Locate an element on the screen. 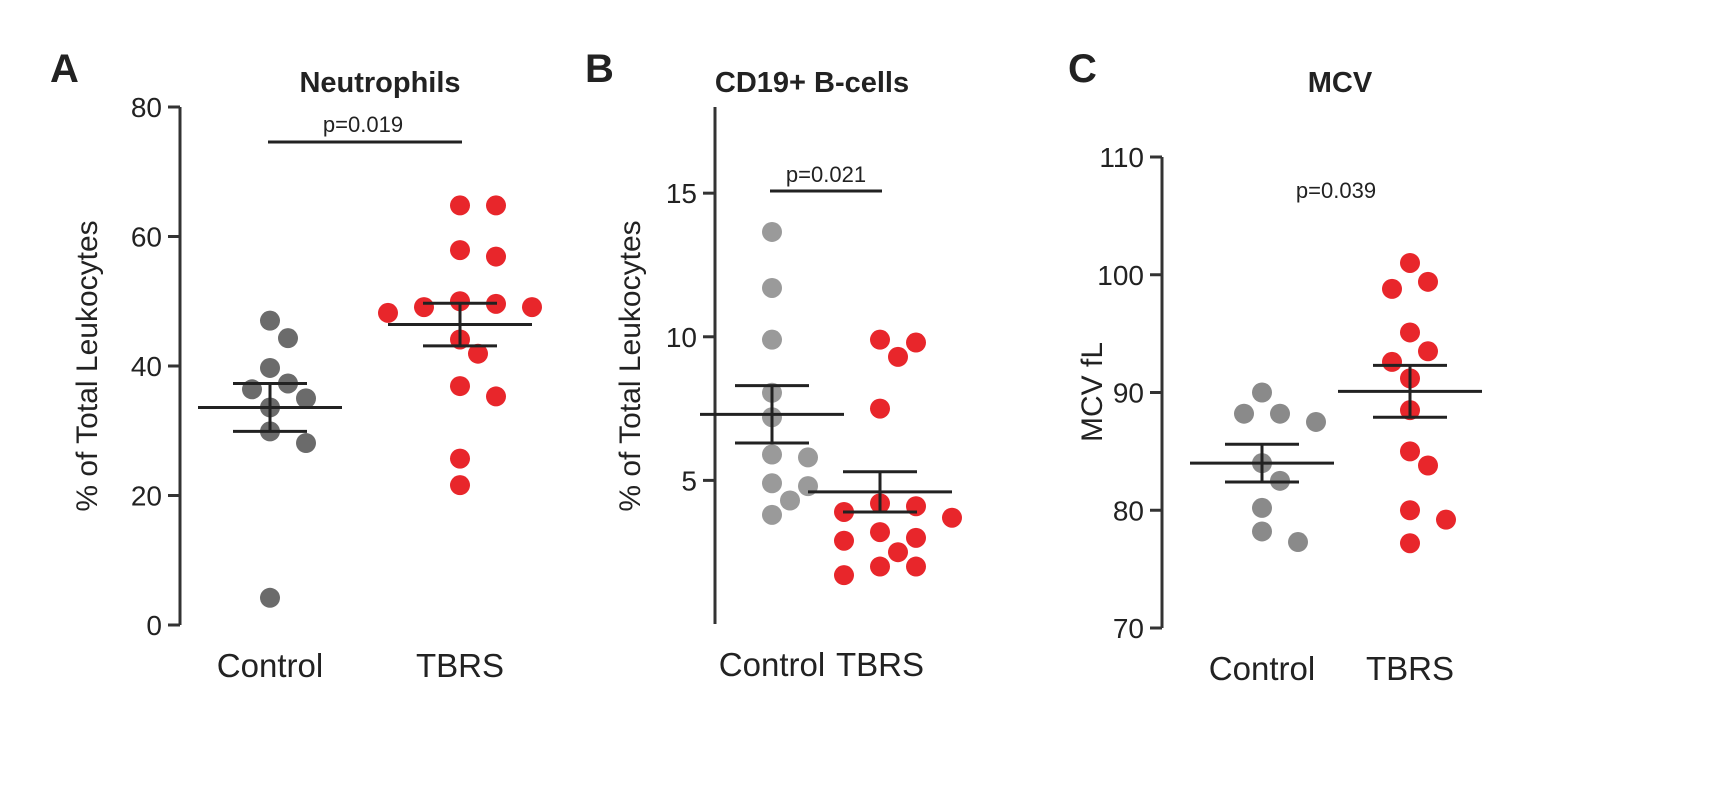 This screenshot has height=791, width=1719. y-tick-label: 110 is located at coordinates (1121, 157).